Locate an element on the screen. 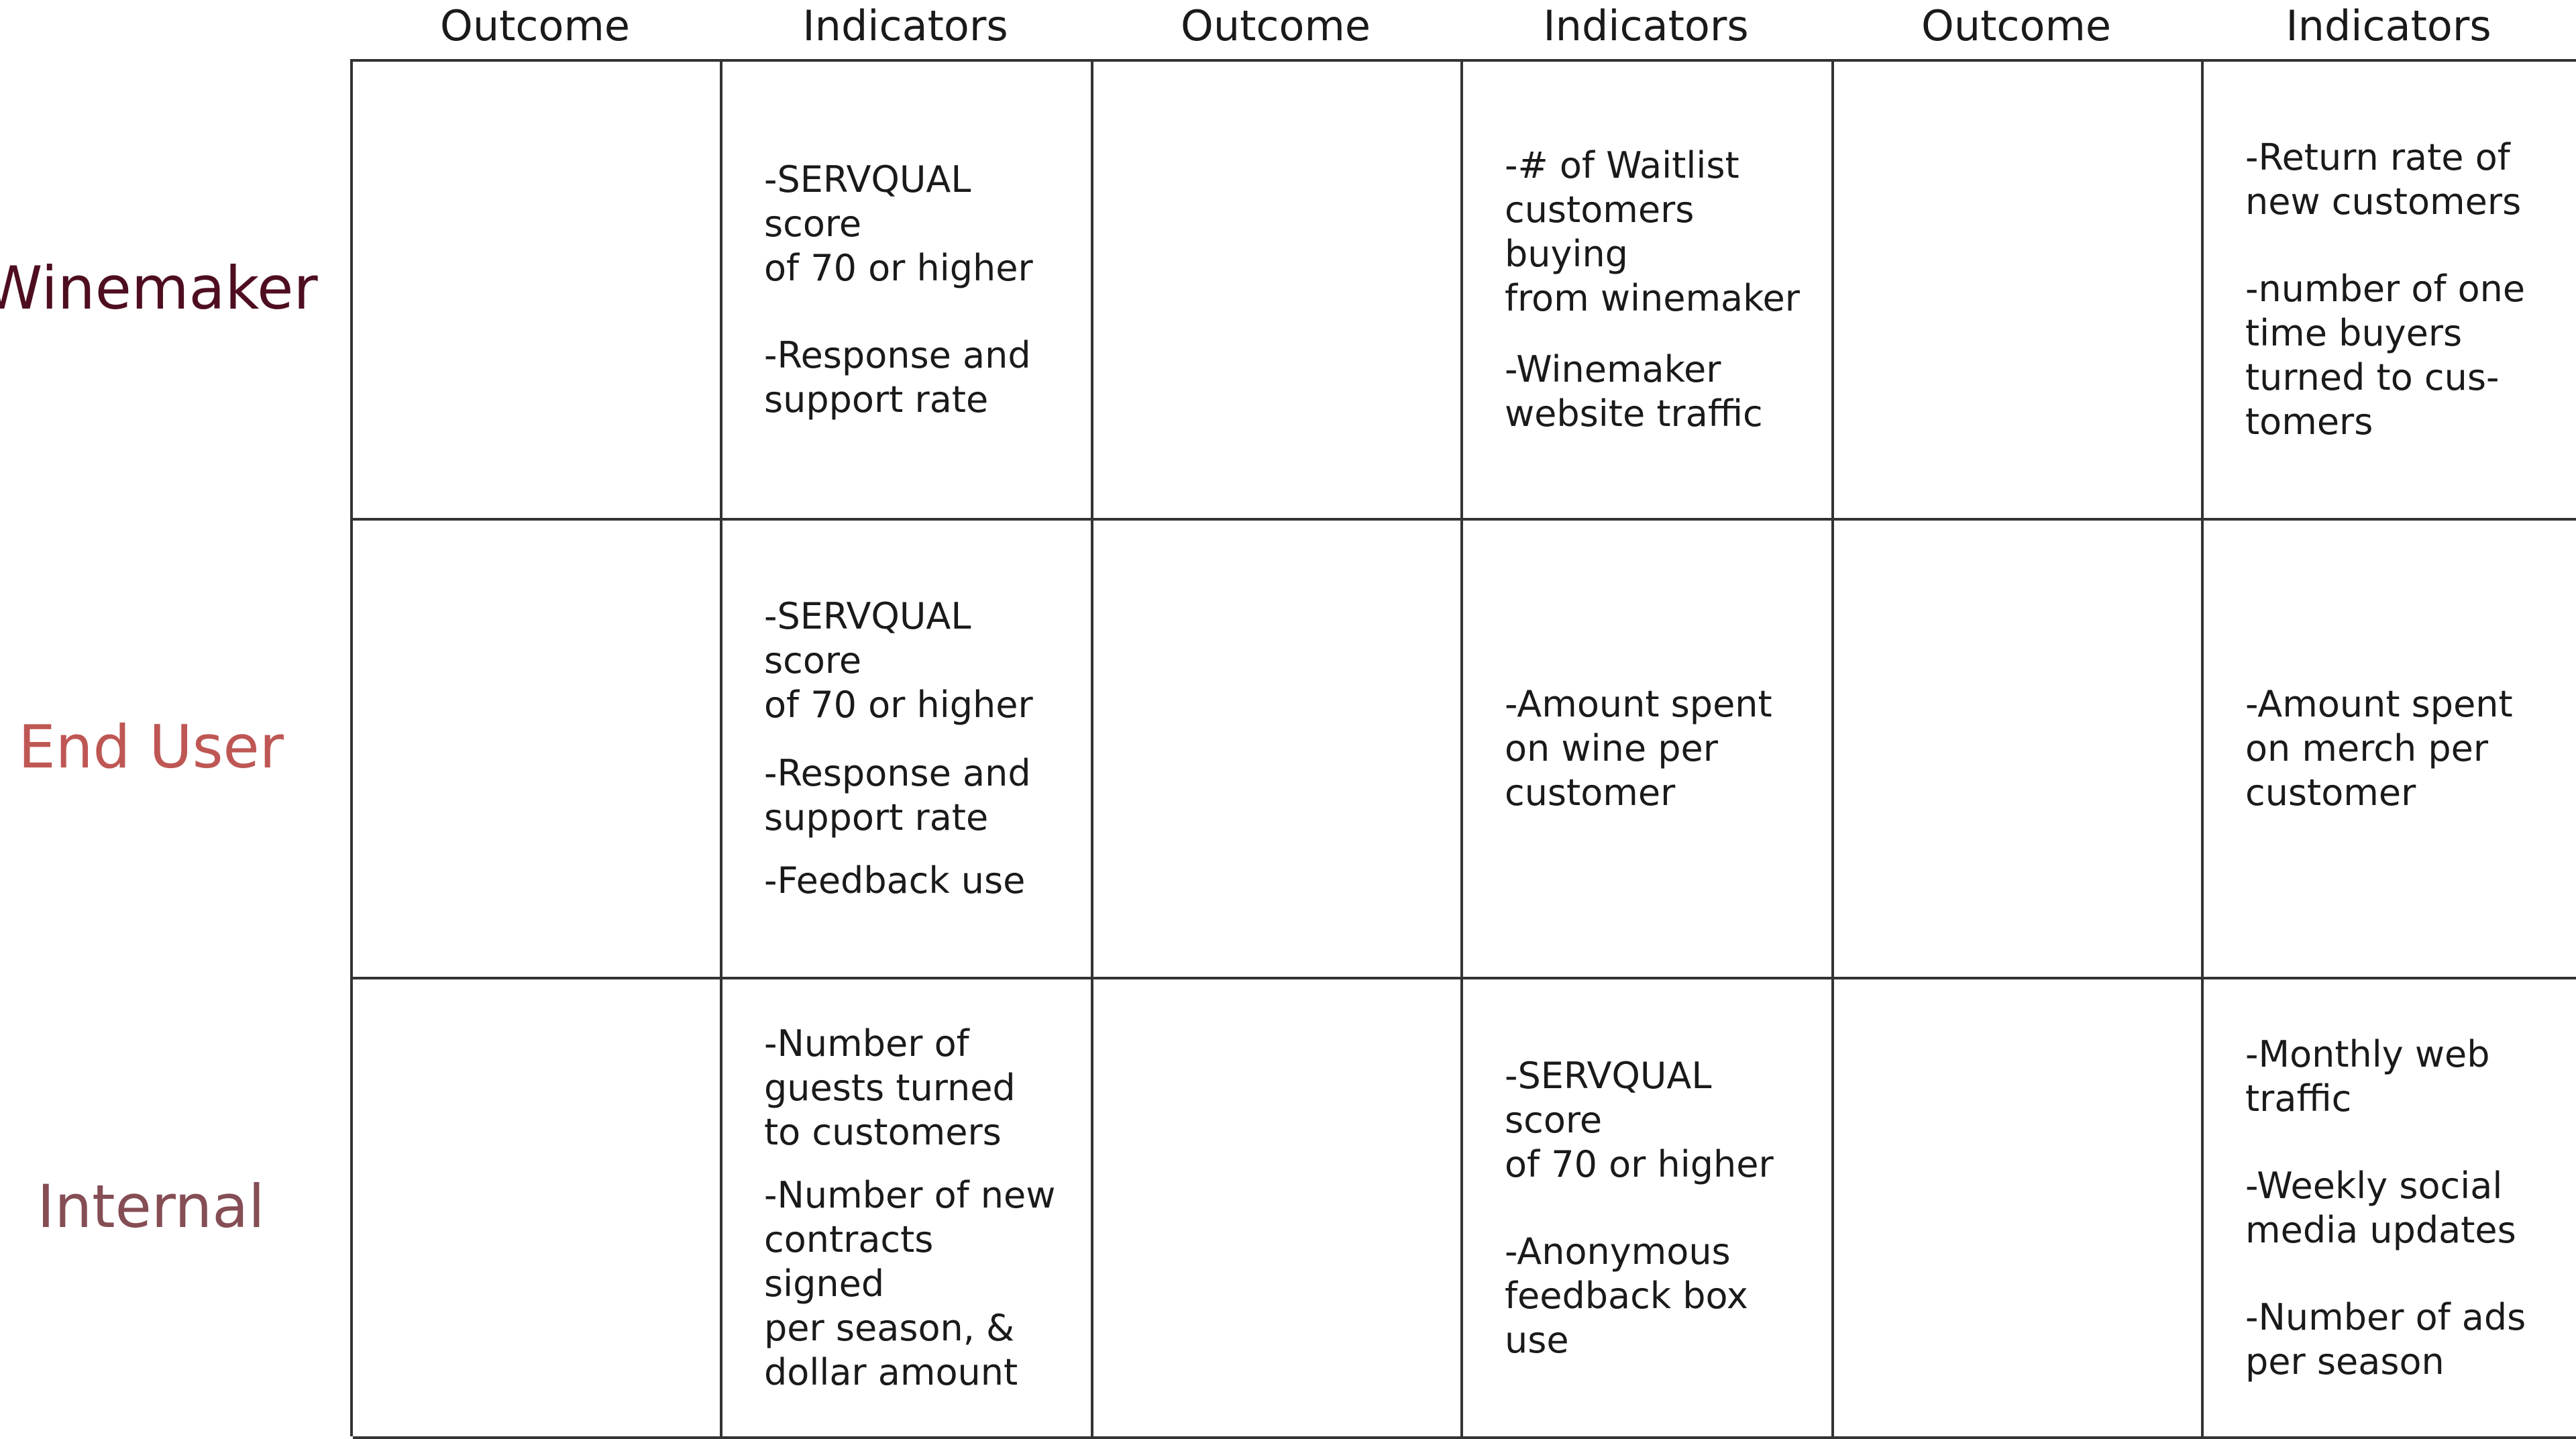  indicator-item: -Weekly social media updates is located at coordinates (2380, 1207).